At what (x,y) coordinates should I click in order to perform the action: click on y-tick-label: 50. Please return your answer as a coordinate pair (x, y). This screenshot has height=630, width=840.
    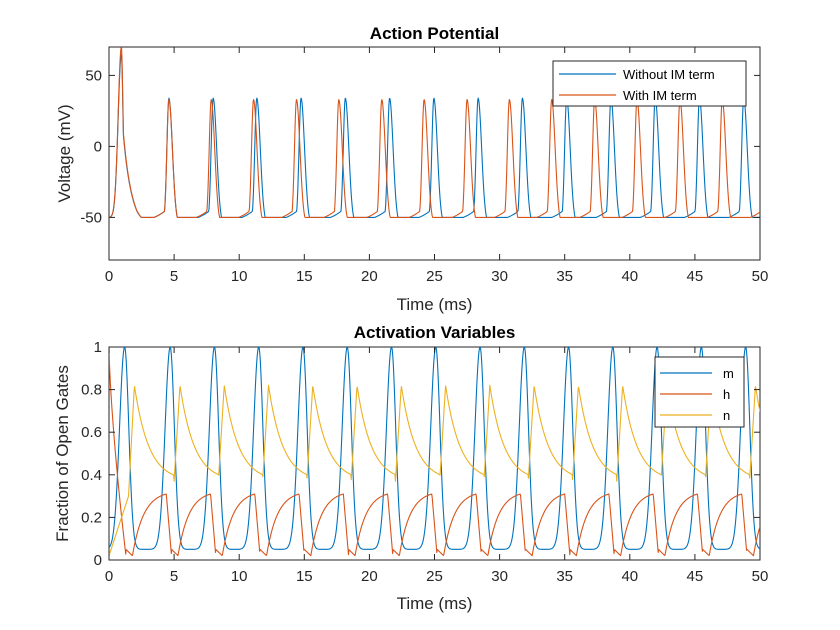
    Looking at the image, I should click on (93, 75).